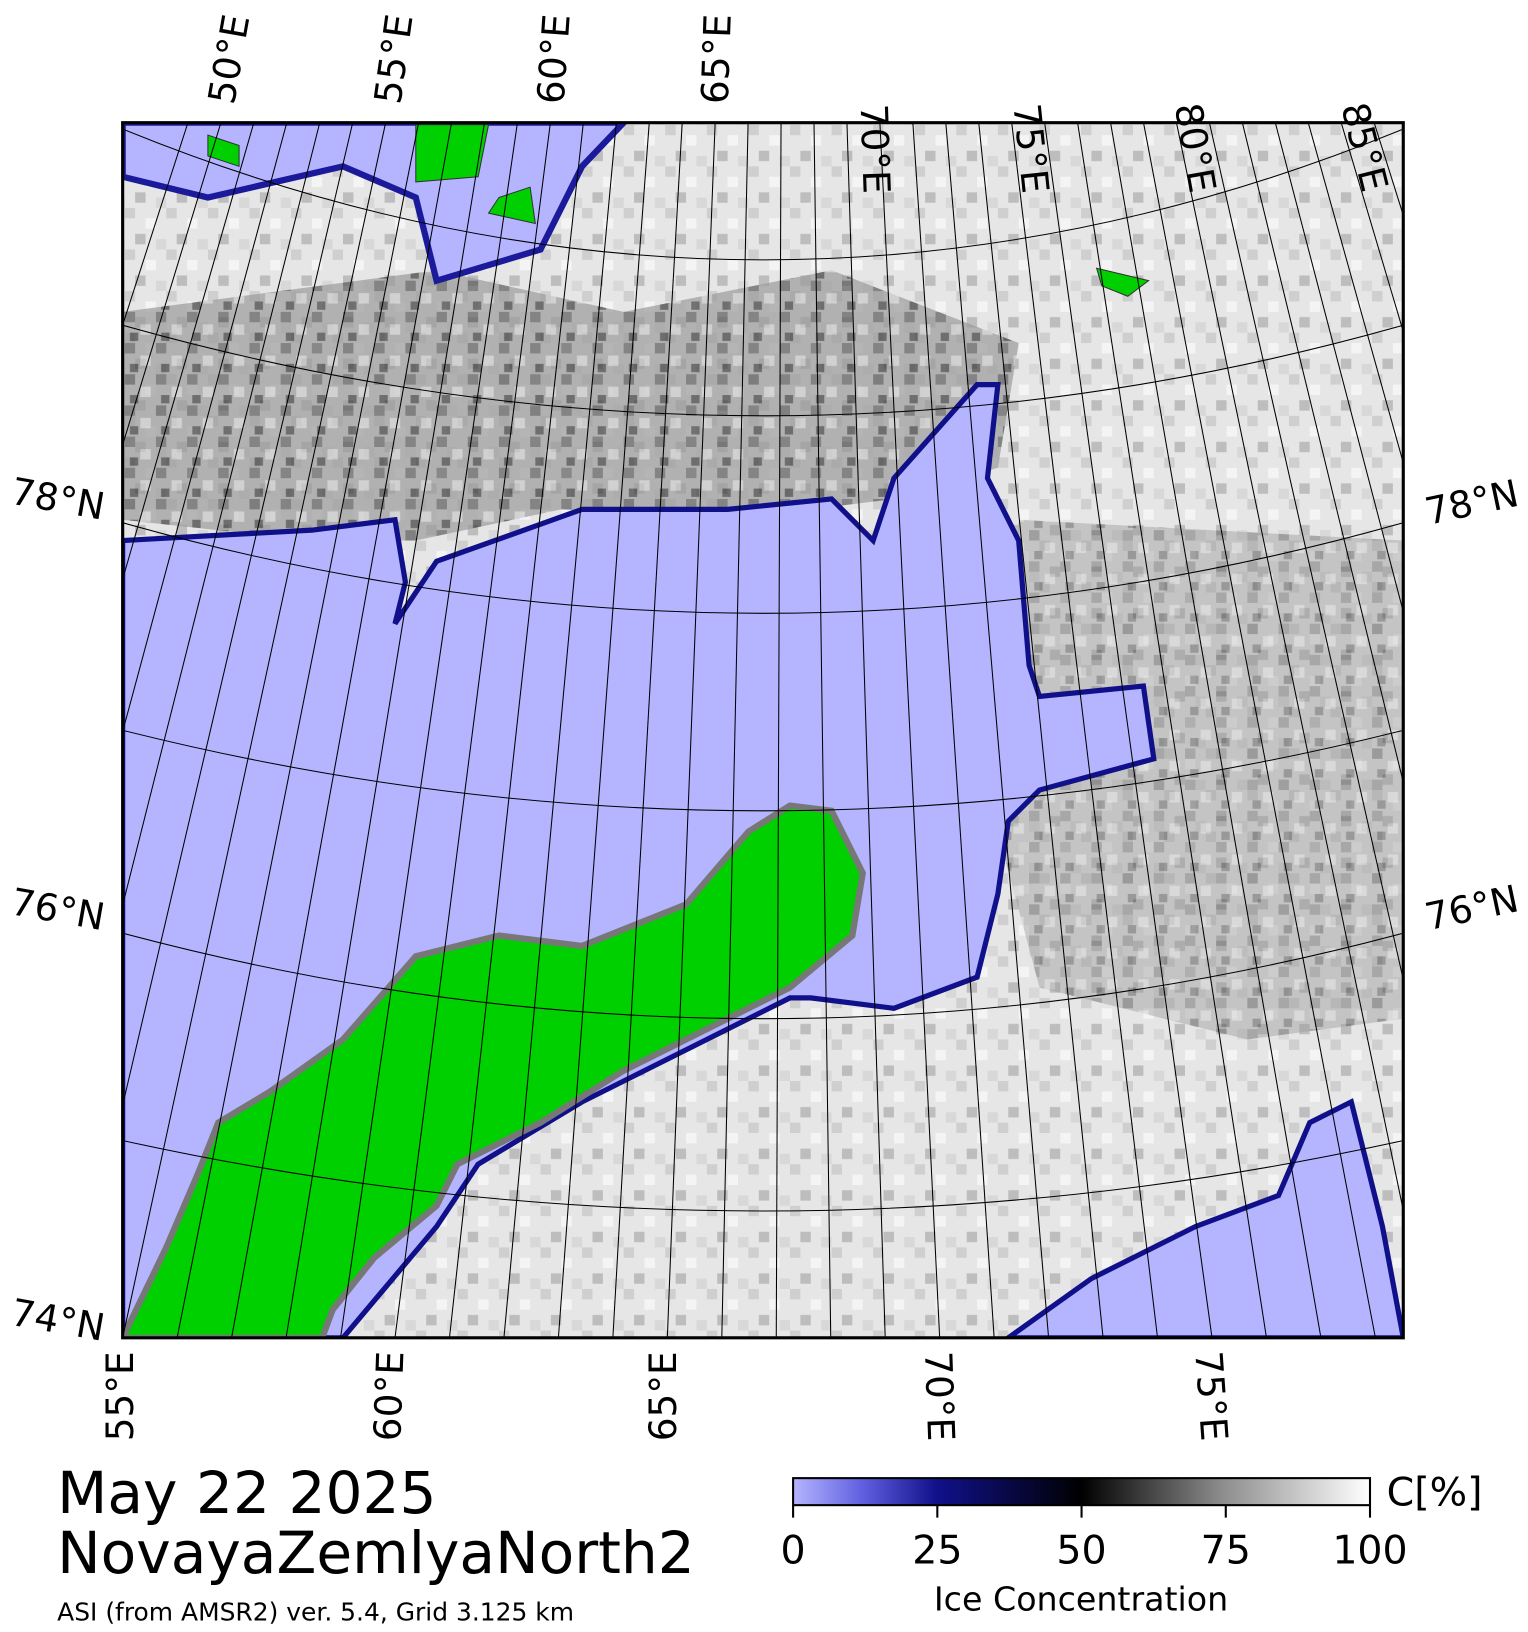 Image resolution: width=1528 pixels, height=1632 pixels. I want to click on open-water, so click(375, 203).